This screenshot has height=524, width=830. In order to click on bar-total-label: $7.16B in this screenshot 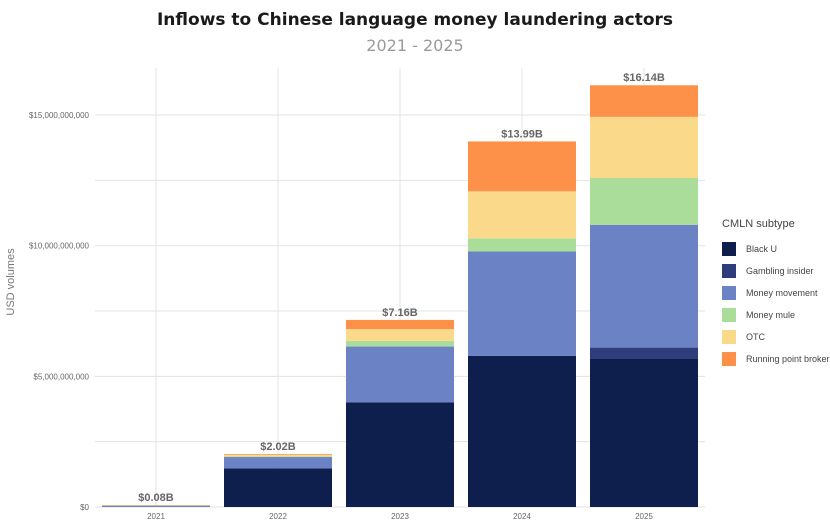, I will do `click(400, 313)`.